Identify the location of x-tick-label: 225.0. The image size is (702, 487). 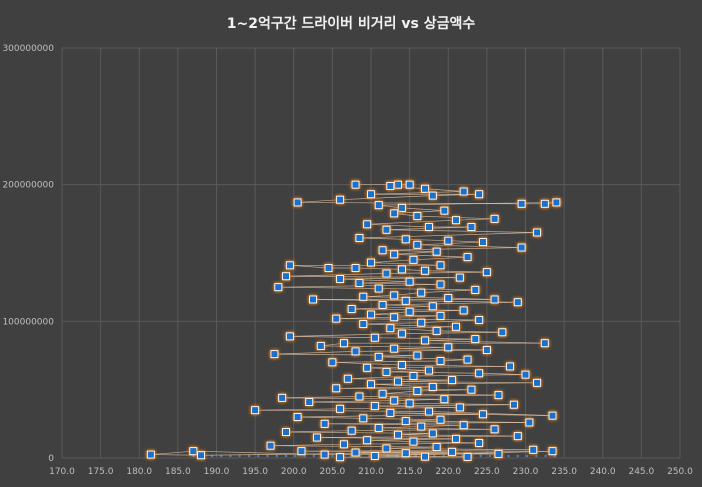
(487, 472).